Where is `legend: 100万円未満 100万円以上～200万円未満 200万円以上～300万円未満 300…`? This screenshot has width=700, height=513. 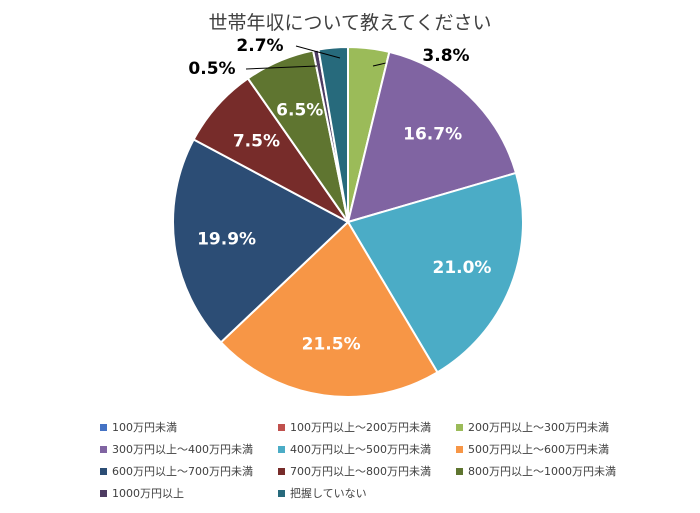
legend: 100万円未満 100万円以上～200万円未満 200万円以上～300万円未満 300… is located at coordinates (380, 460).